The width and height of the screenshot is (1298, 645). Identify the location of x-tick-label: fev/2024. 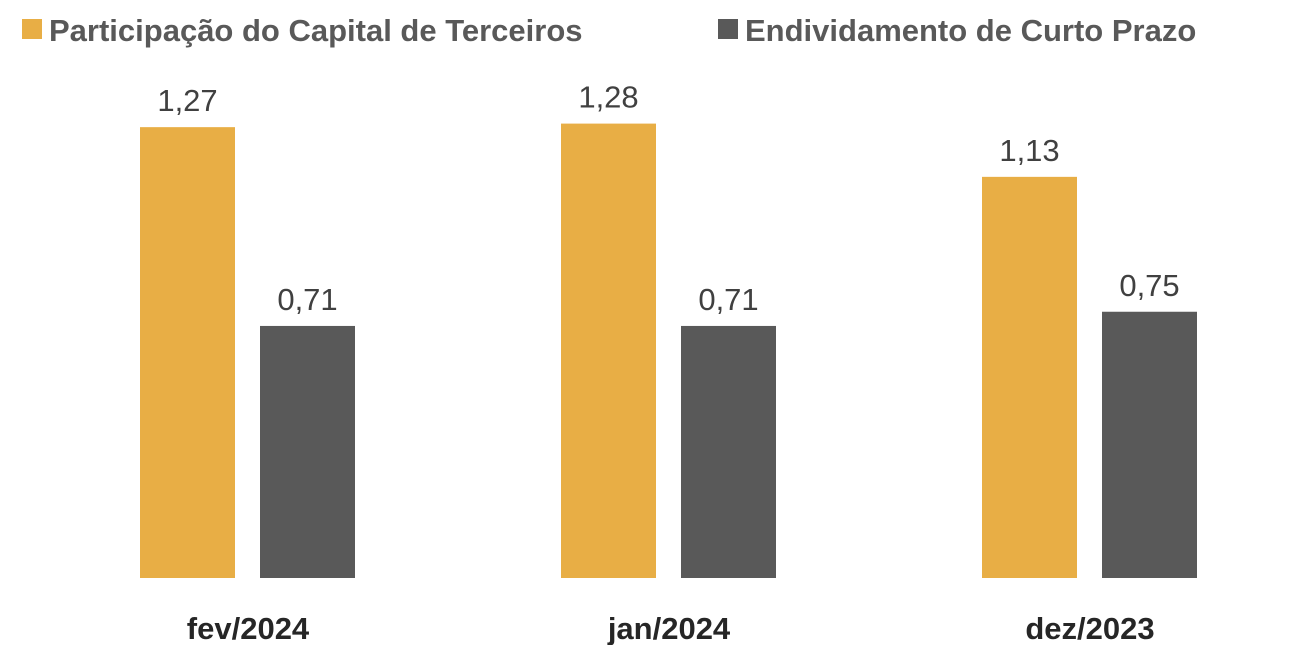
(248, 628).